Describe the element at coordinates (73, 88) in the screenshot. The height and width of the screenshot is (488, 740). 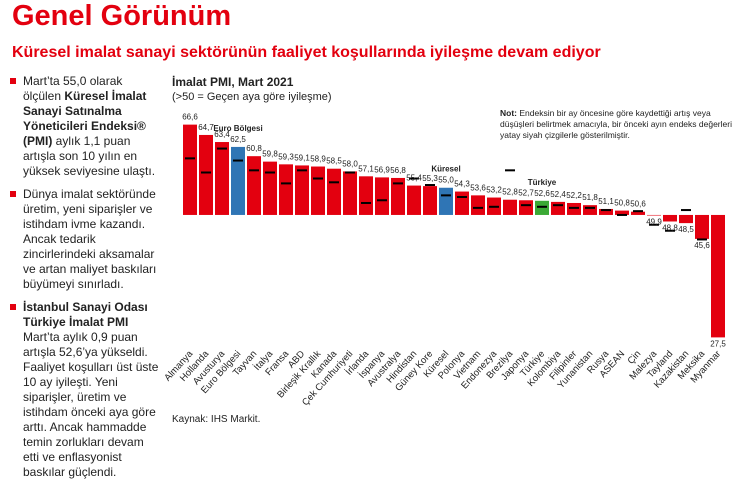
I see `bullet-text: Mart’ta 55,0 olarak ölçülen` at that location.